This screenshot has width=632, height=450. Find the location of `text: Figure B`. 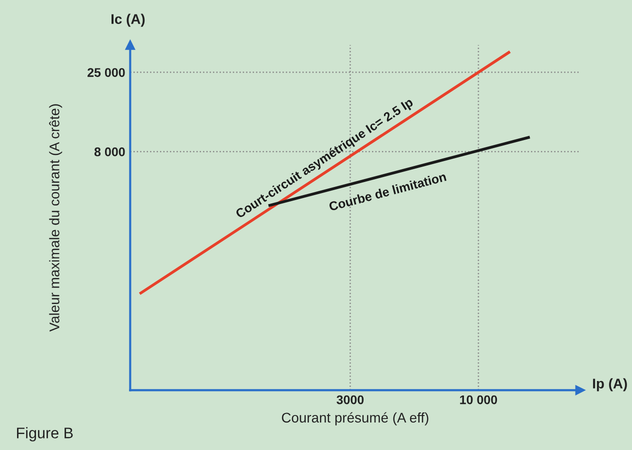

text: Figure B is located at coordinates (45, 434).